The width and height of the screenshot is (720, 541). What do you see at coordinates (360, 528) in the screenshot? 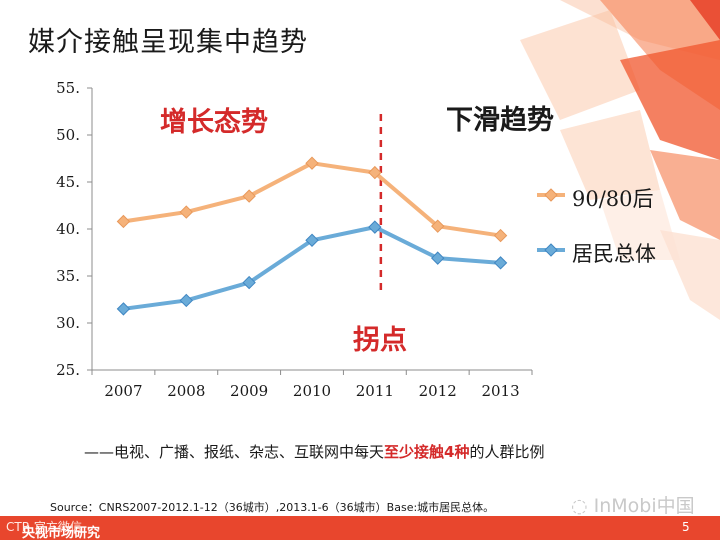
I see `footer-bar` at bounding box center [360, 528].